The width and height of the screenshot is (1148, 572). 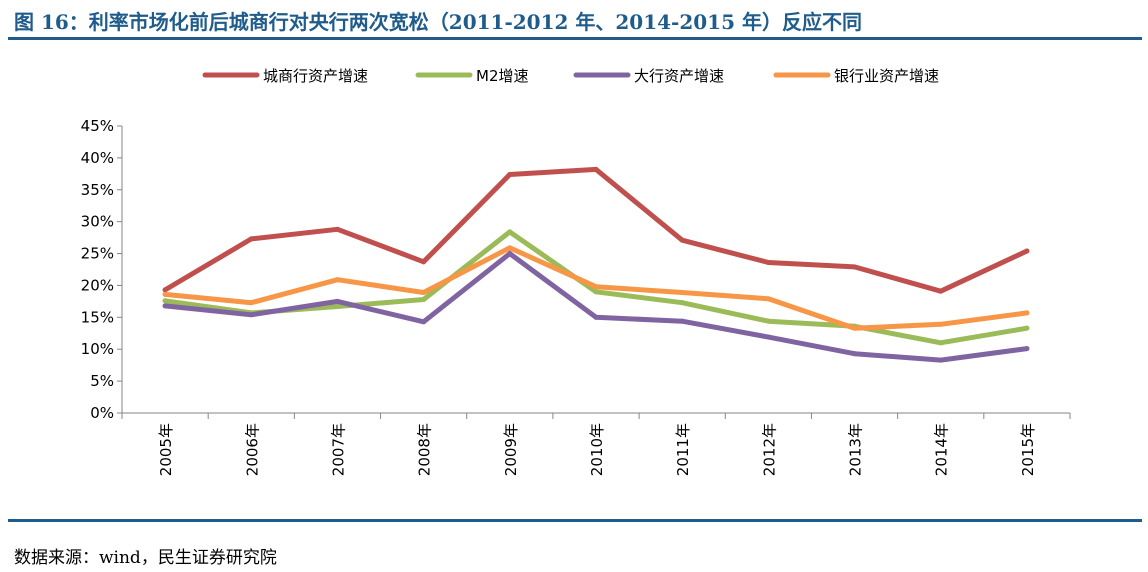 I want to click on chart-legend: 城商行资产增速 M2增速 大行资产增速 银行业资产增速, so click(x=570, y=76).